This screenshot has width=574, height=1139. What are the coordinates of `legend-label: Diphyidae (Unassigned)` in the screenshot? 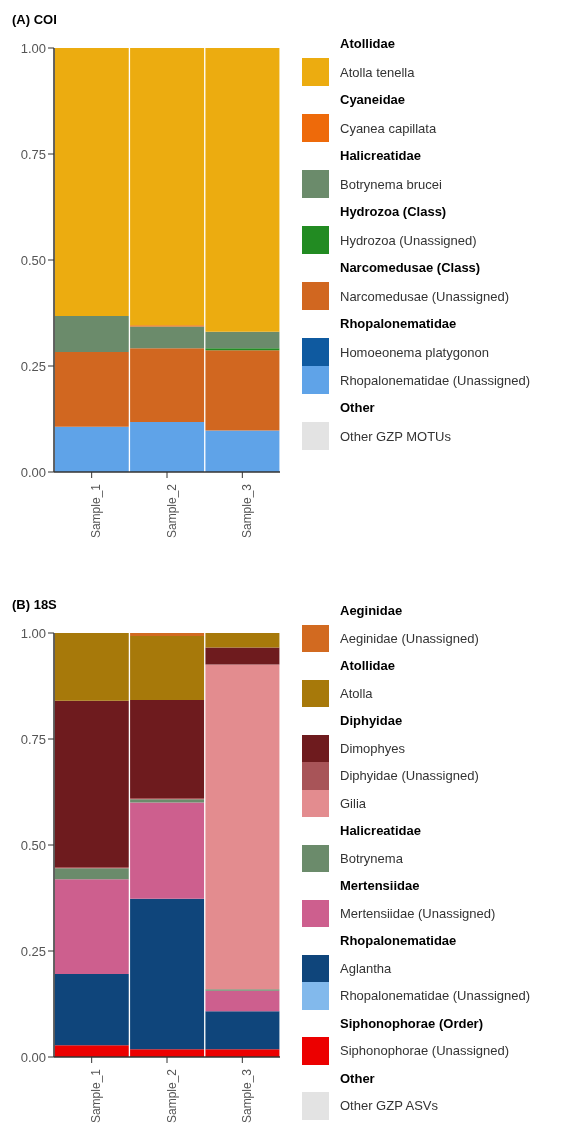 It's located at (409, 776).